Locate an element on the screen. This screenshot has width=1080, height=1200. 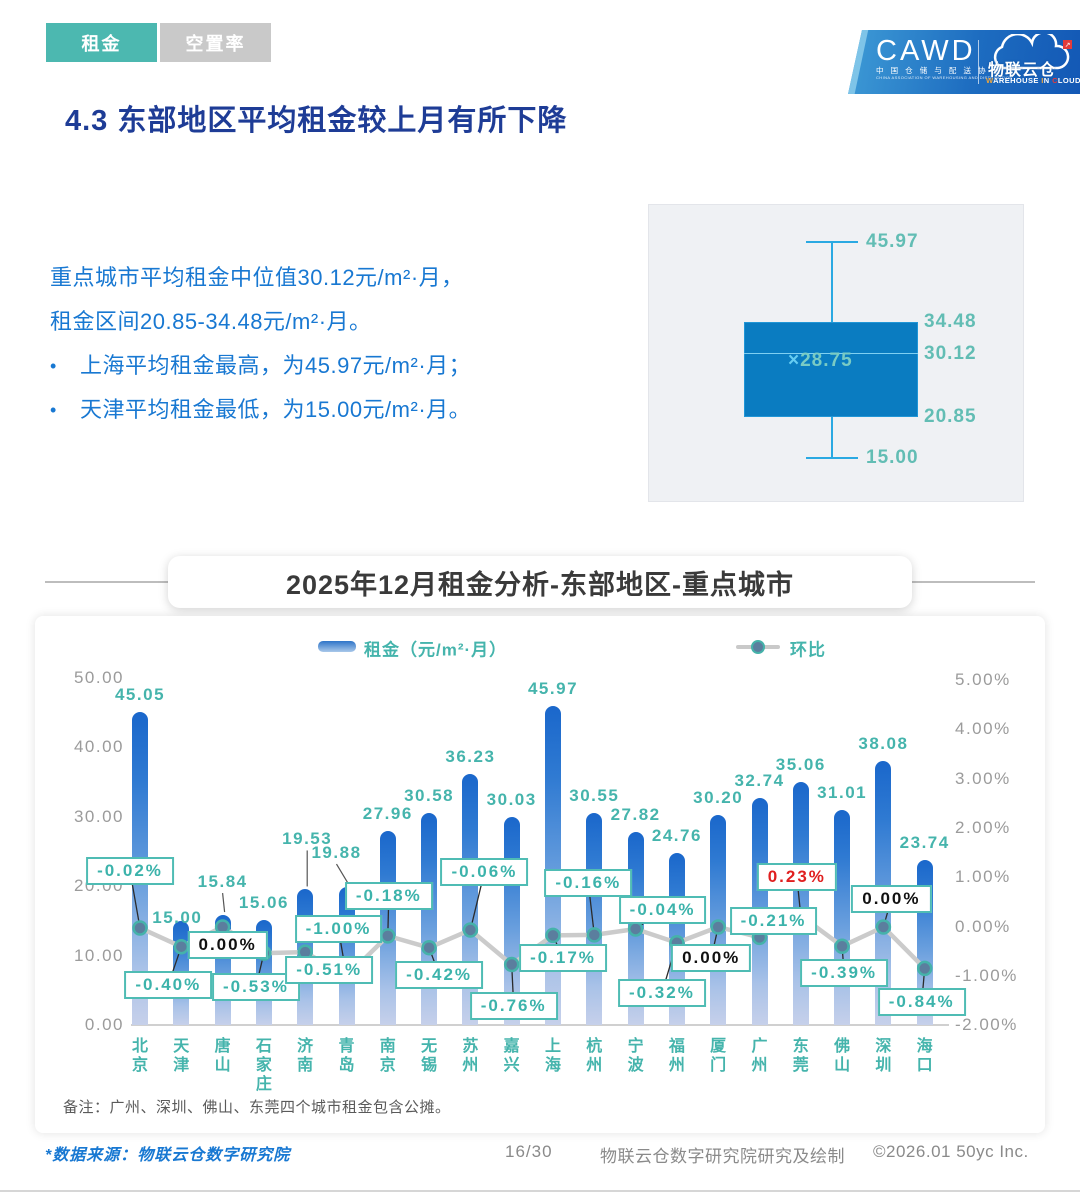
summary-bullet-1: • 上海平均租金最高，为45.97元/m²·月； is located at coordinates (260, 366).